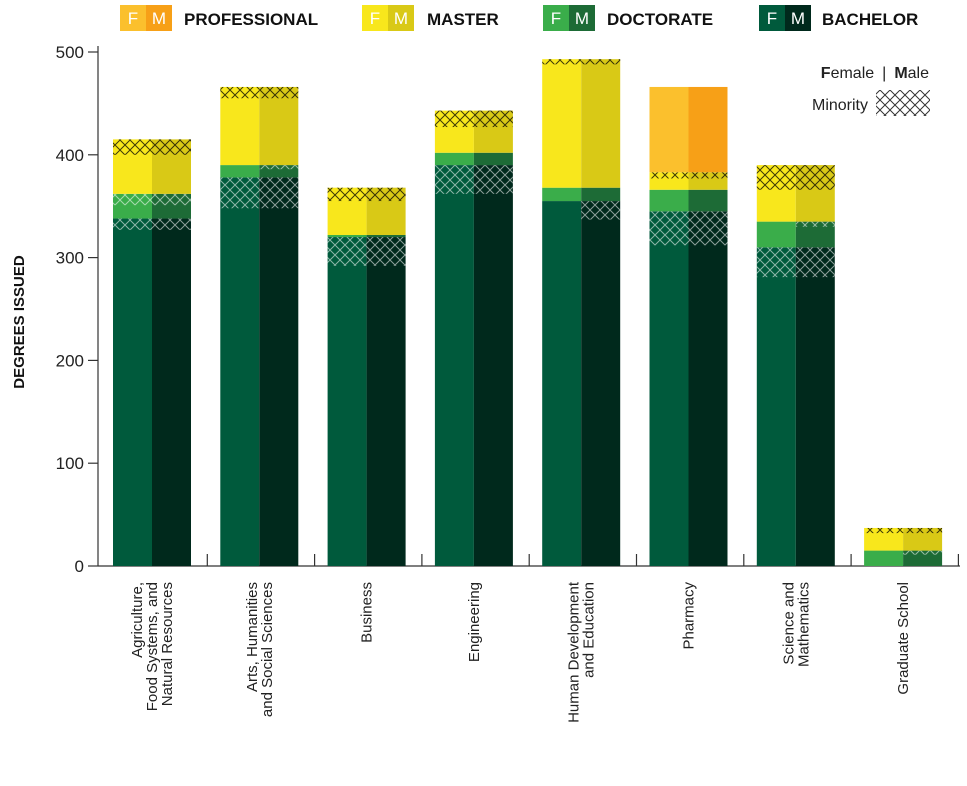  Describe the element at coordinates (70, 155) in the screenshot. I see `y-tick-label-400: 400` at that location.